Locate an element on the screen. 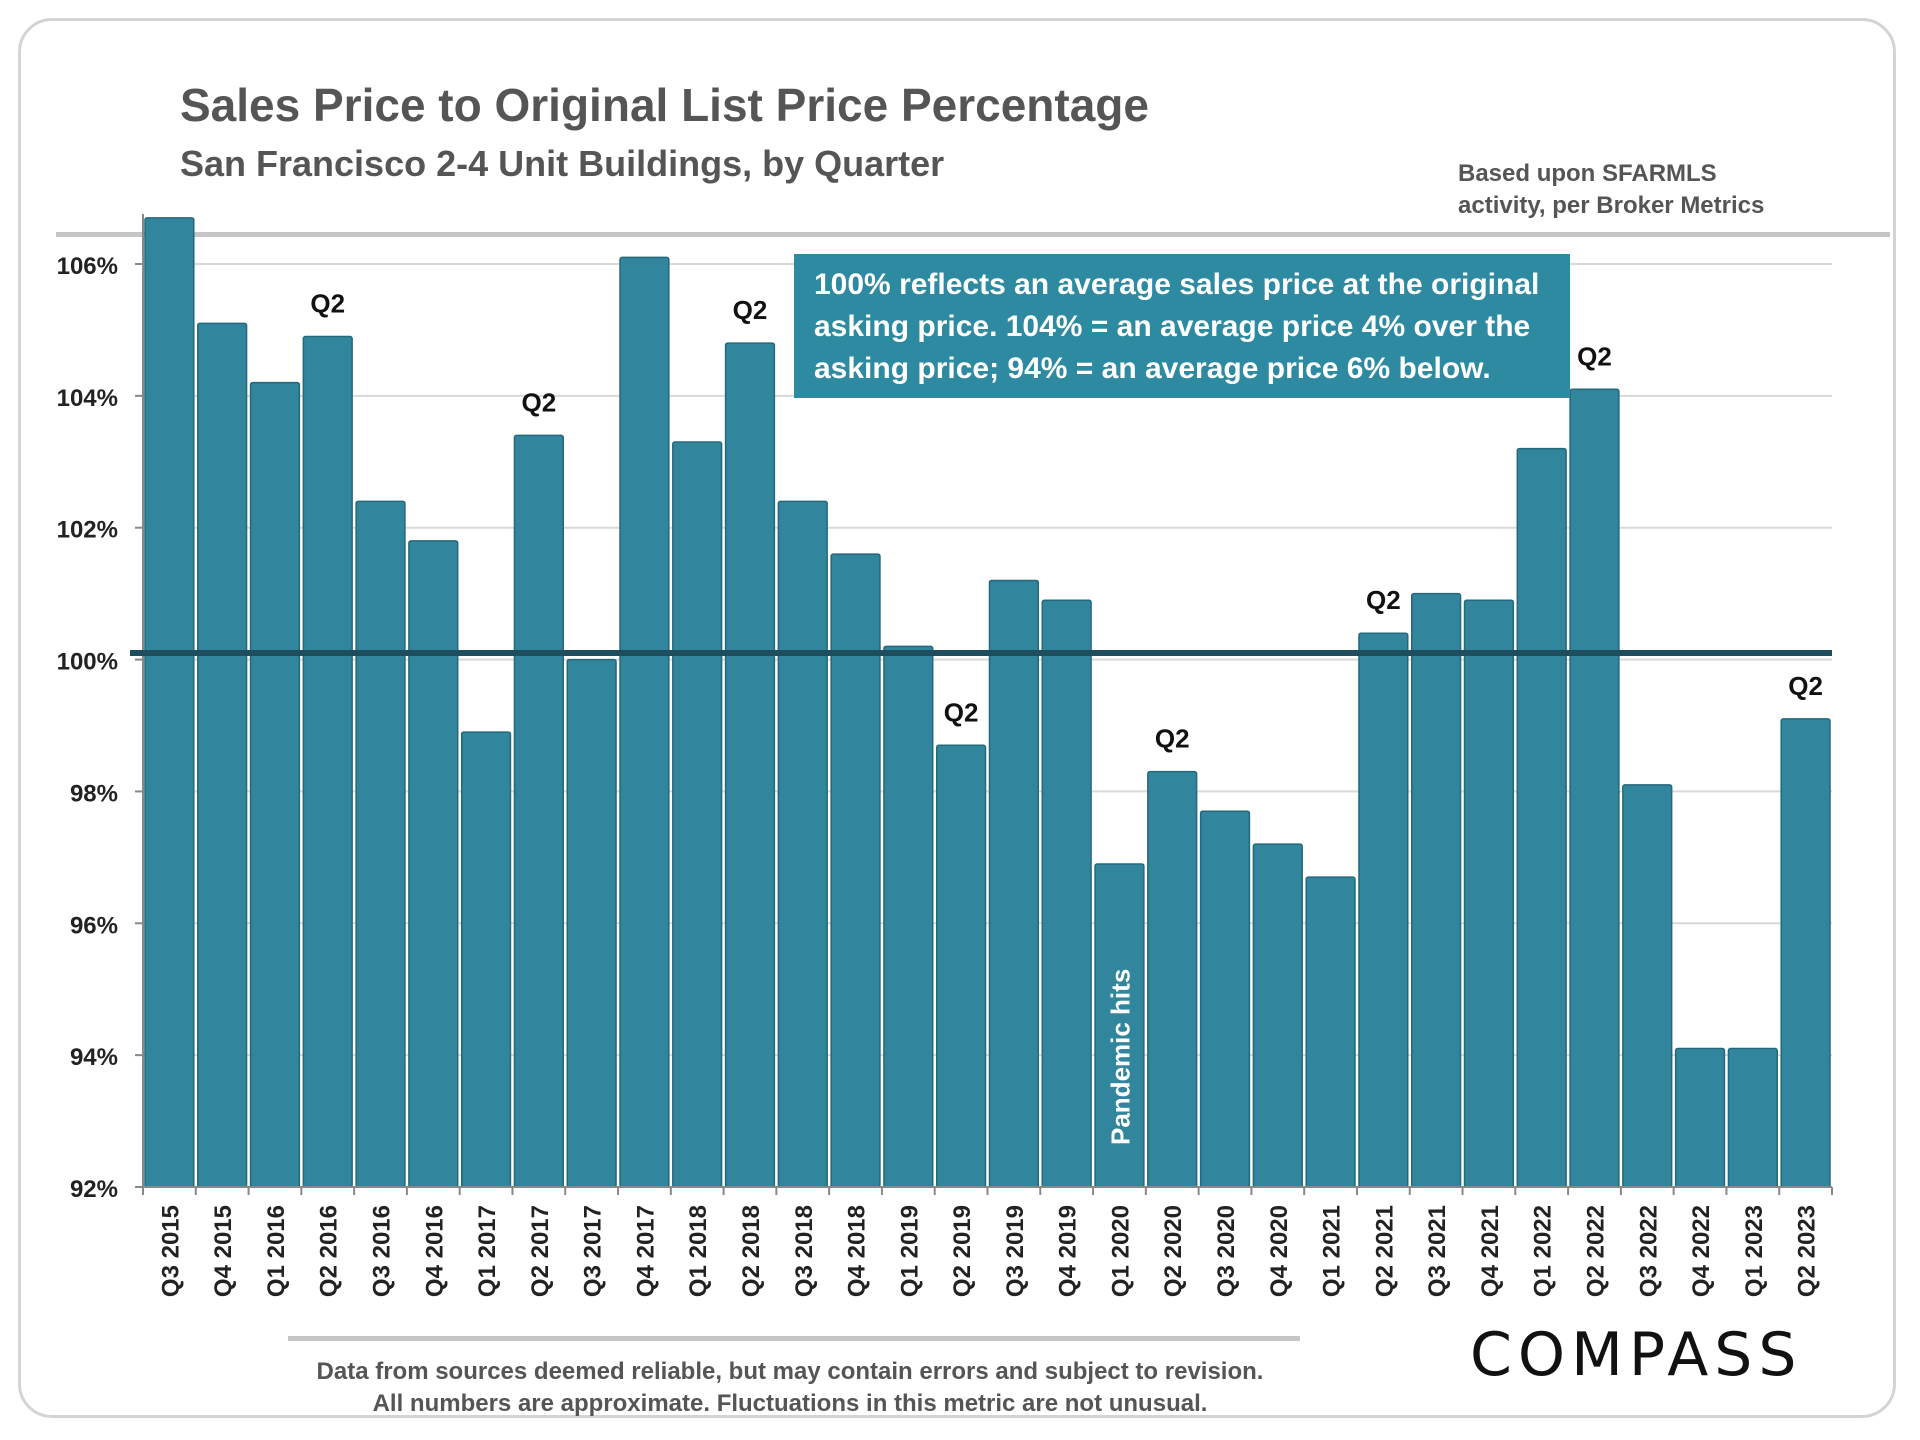  x-tick-label: Q1 2016 is located at coordinates (276, 1251).